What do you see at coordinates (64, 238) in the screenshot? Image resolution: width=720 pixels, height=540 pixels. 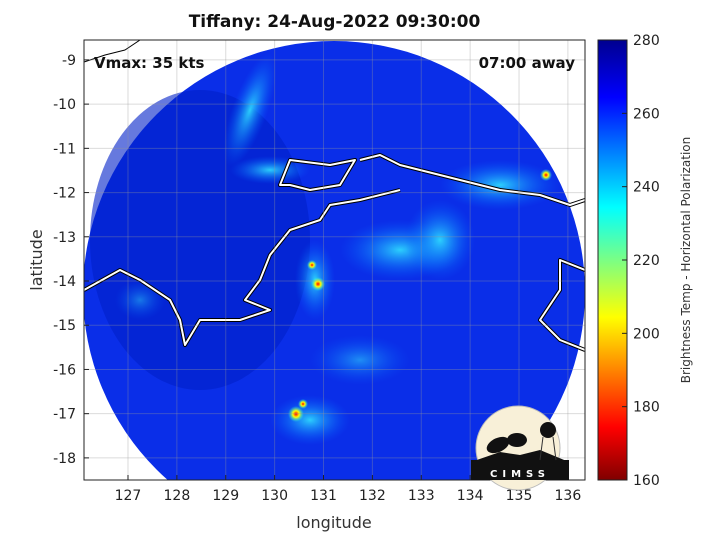 I see `y-tick-label: -13` at bounding box center [64, 238].